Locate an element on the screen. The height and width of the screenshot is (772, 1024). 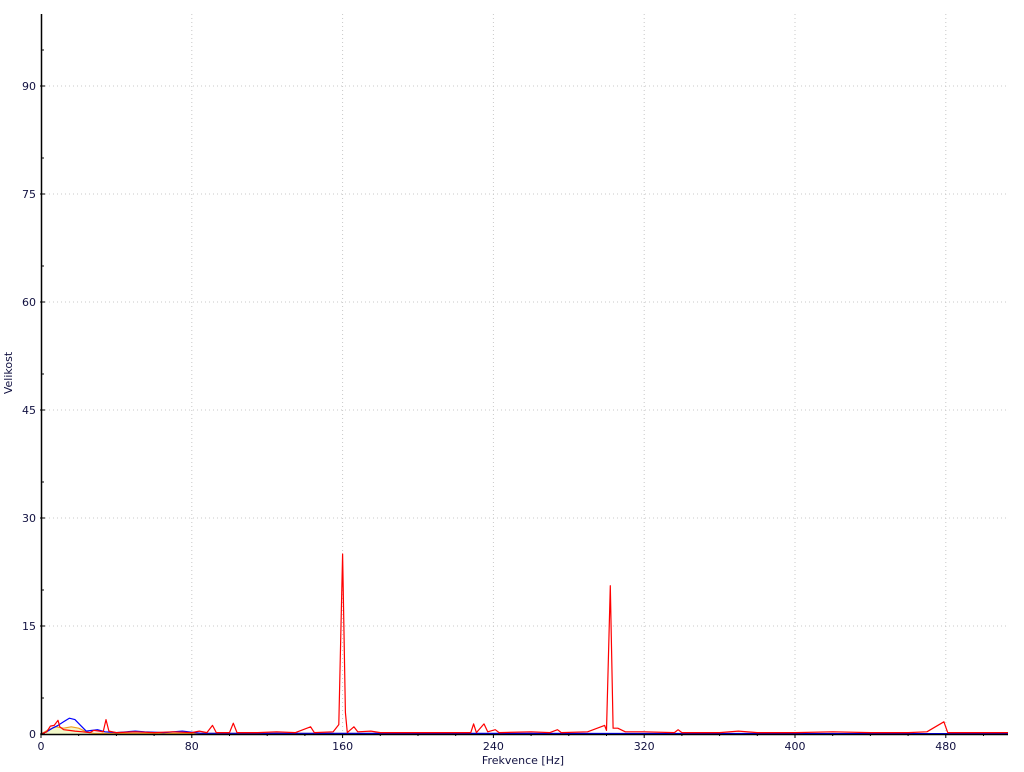
y-axis-label: Velikost is located at coordinates (8, 372).